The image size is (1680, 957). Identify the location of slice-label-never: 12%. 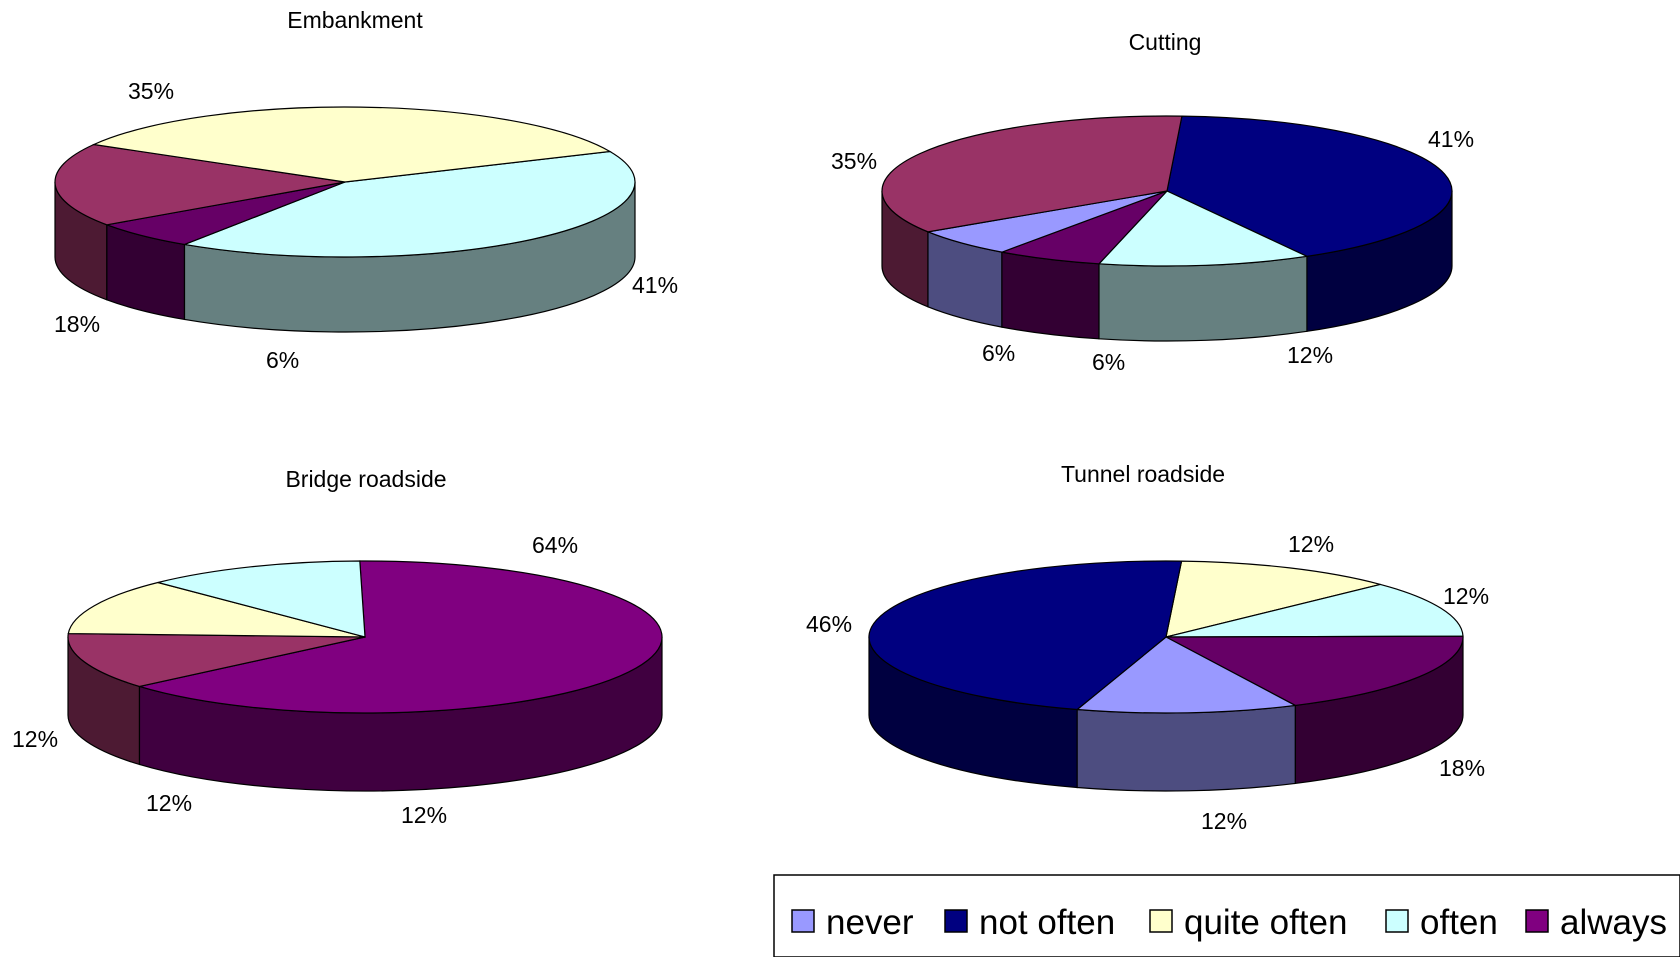
(1224, 821).